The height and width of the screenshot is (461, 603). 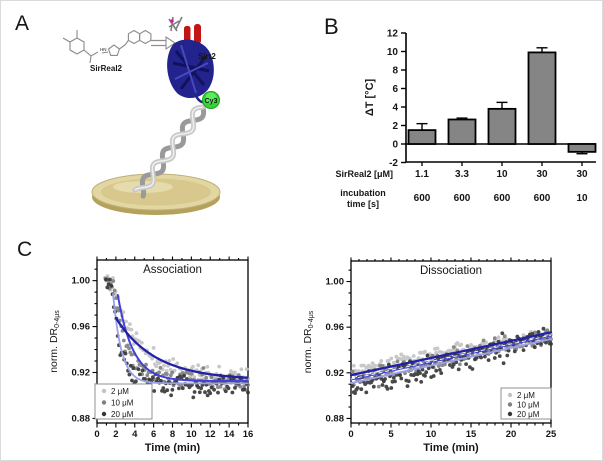 What do you see at coordinates (462, 174) in the screenshot?
I see `conc-value: 3.3` at bounding box center [462, 174].